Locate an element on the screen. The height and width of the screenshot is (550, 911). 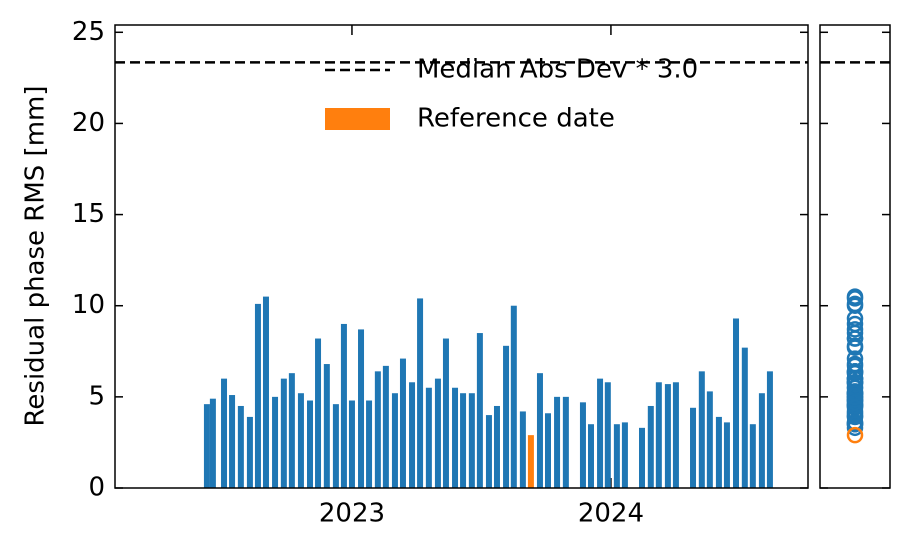
y-axis-label: Residual phase RMS [mm] is located at coordinates (36, 256).